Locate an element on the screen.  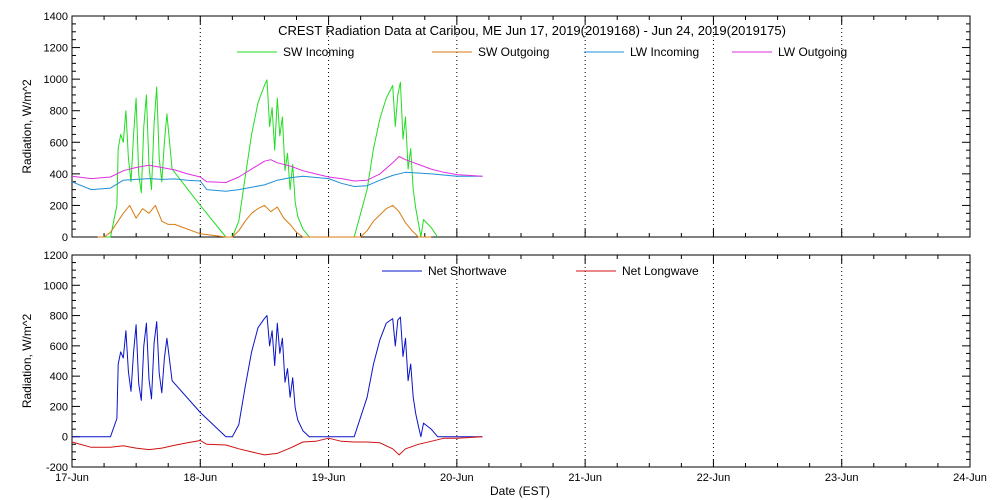
series-line-sw-outgoing is located at coordinates (264, 221).